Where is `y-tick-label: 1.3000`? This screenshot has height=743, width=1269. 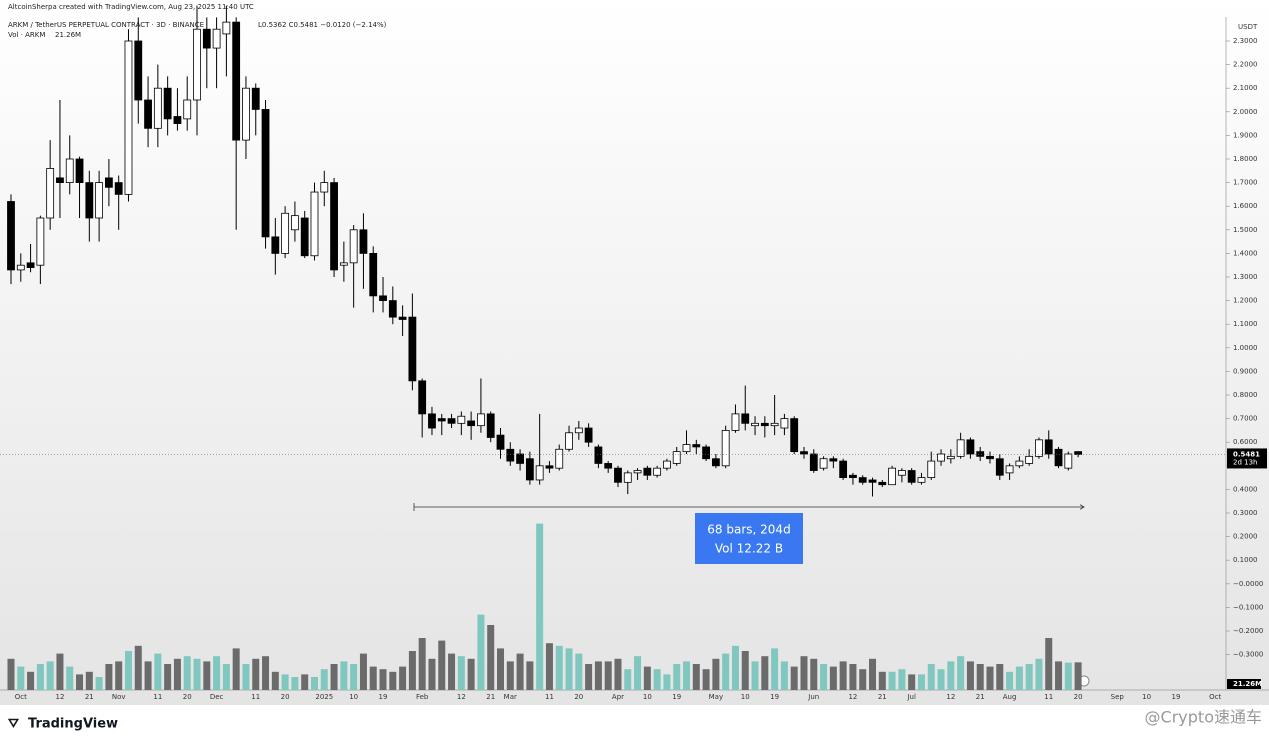
y-tick-label: 1.3000 is located at coordinates (1245, 277).